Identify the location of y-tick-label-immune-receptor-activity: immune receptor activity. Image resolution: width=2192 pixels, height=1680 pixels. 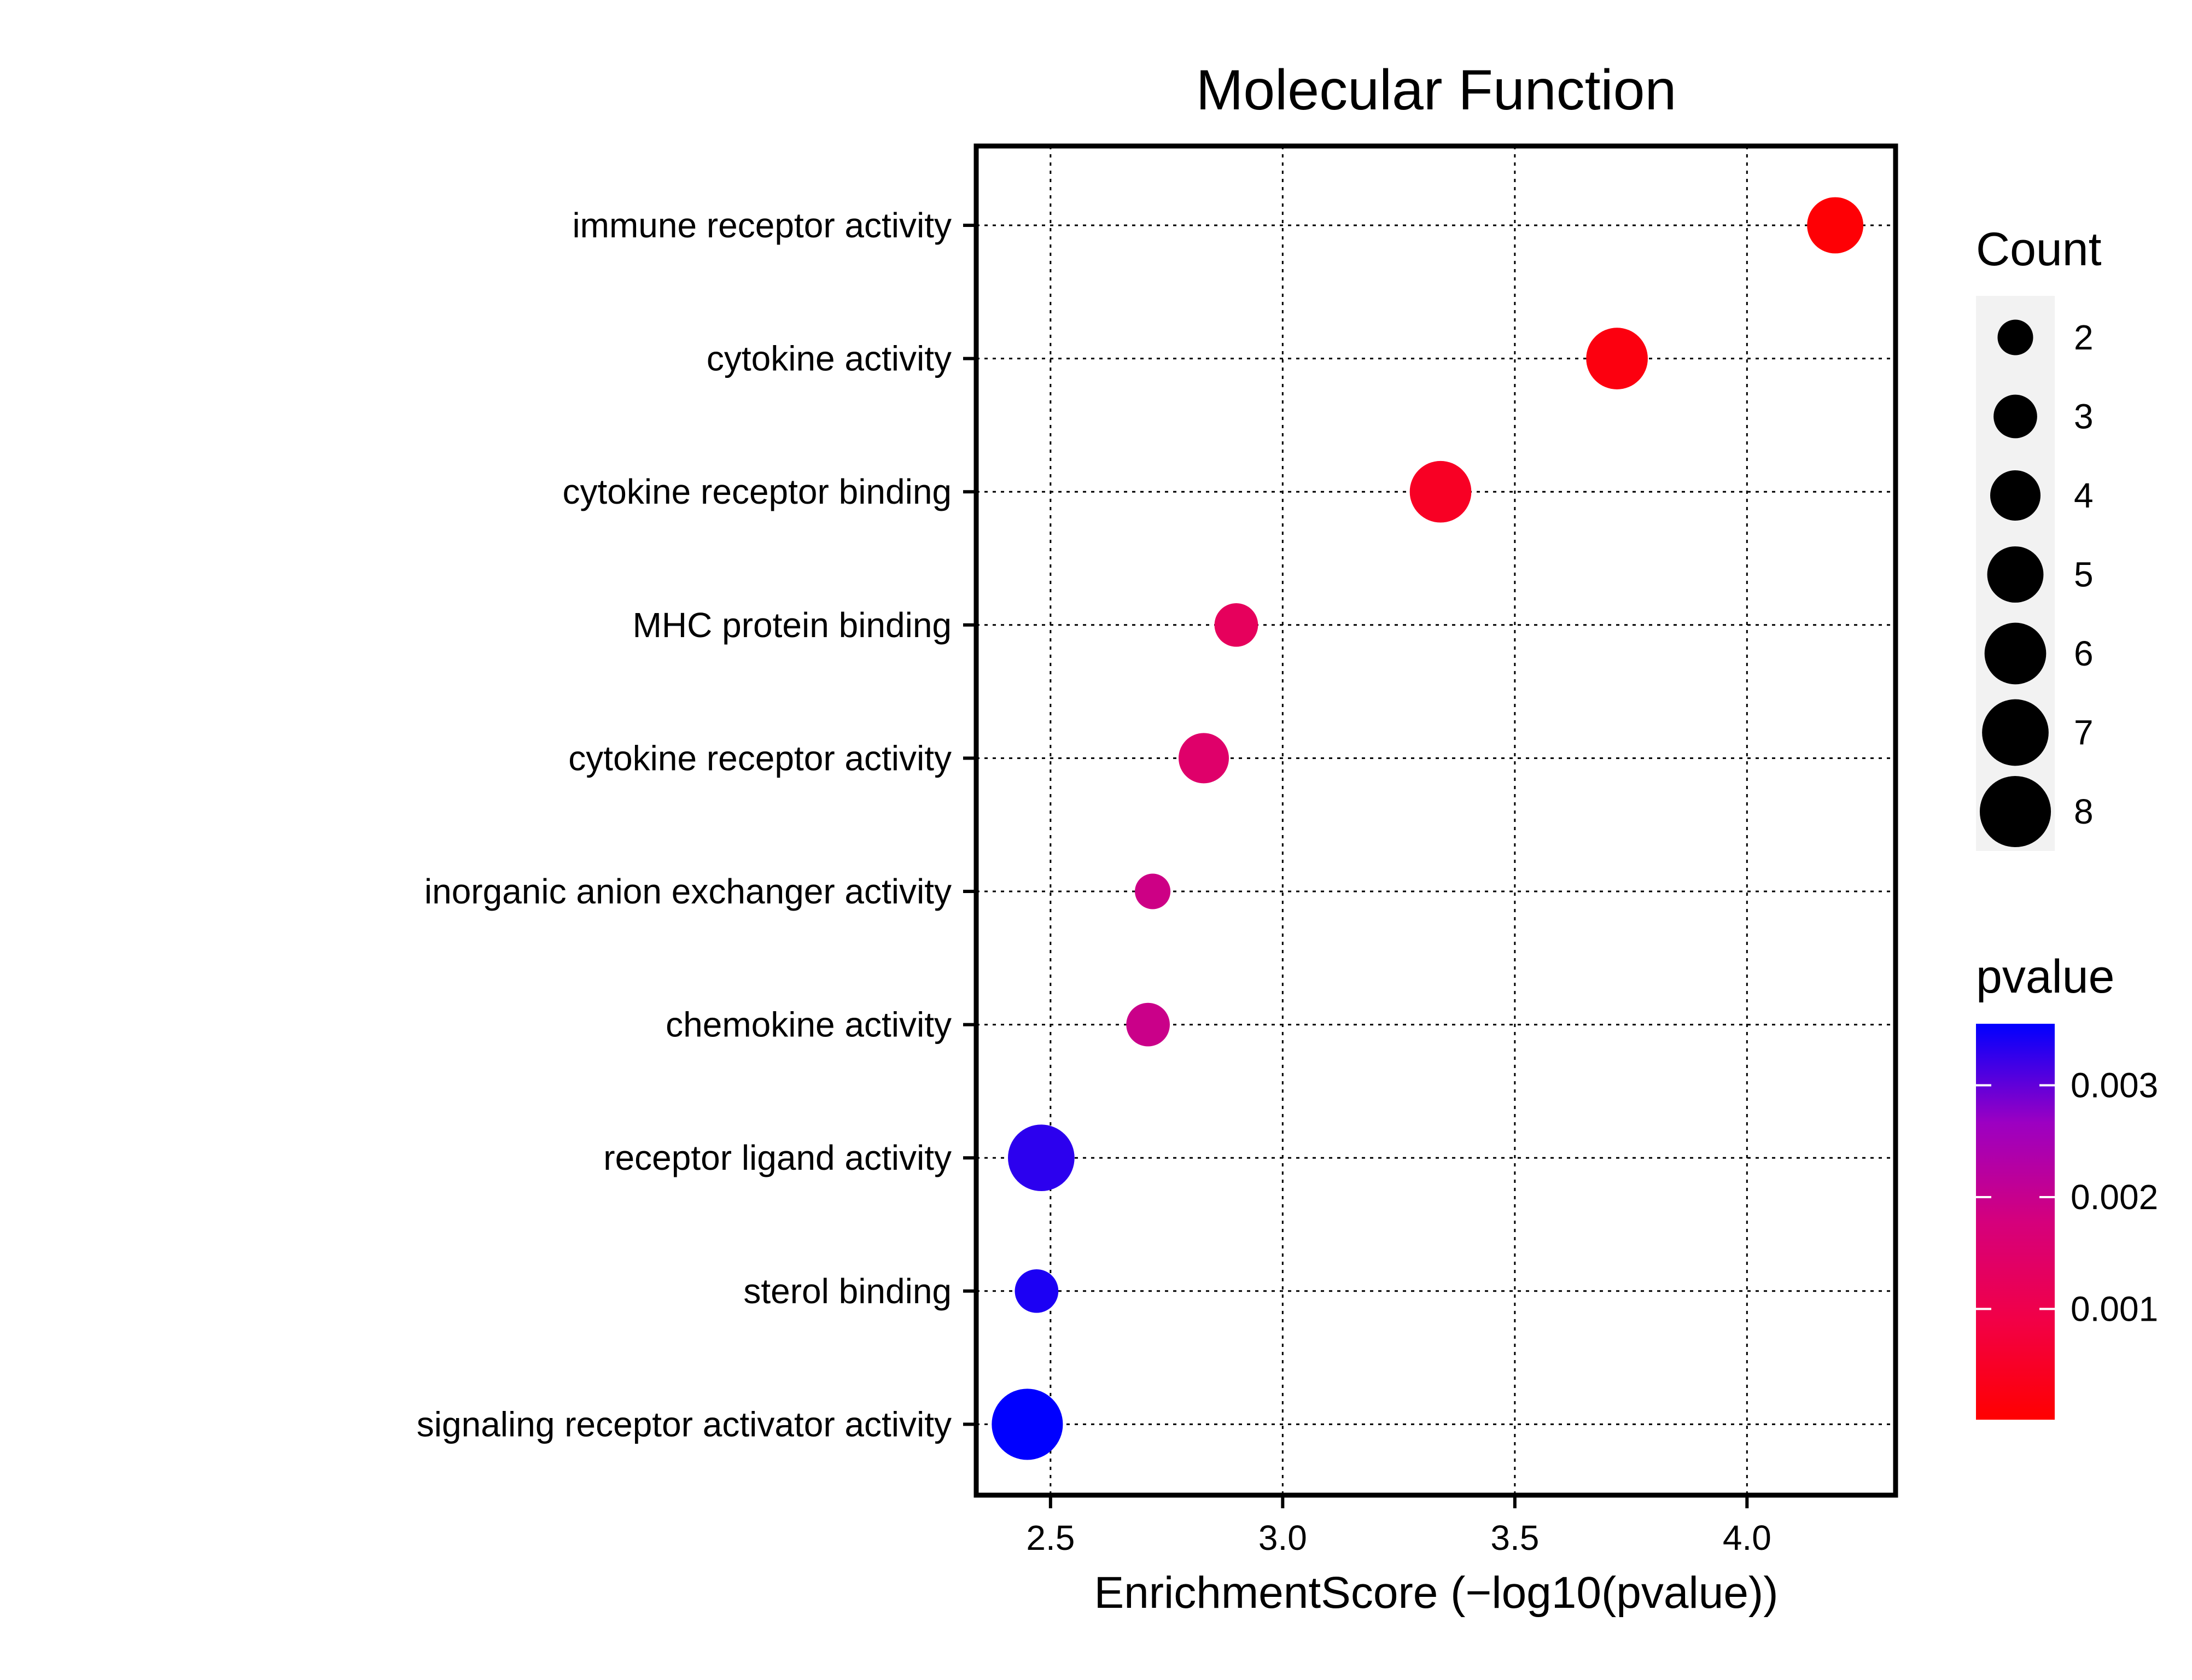
(762, 225).